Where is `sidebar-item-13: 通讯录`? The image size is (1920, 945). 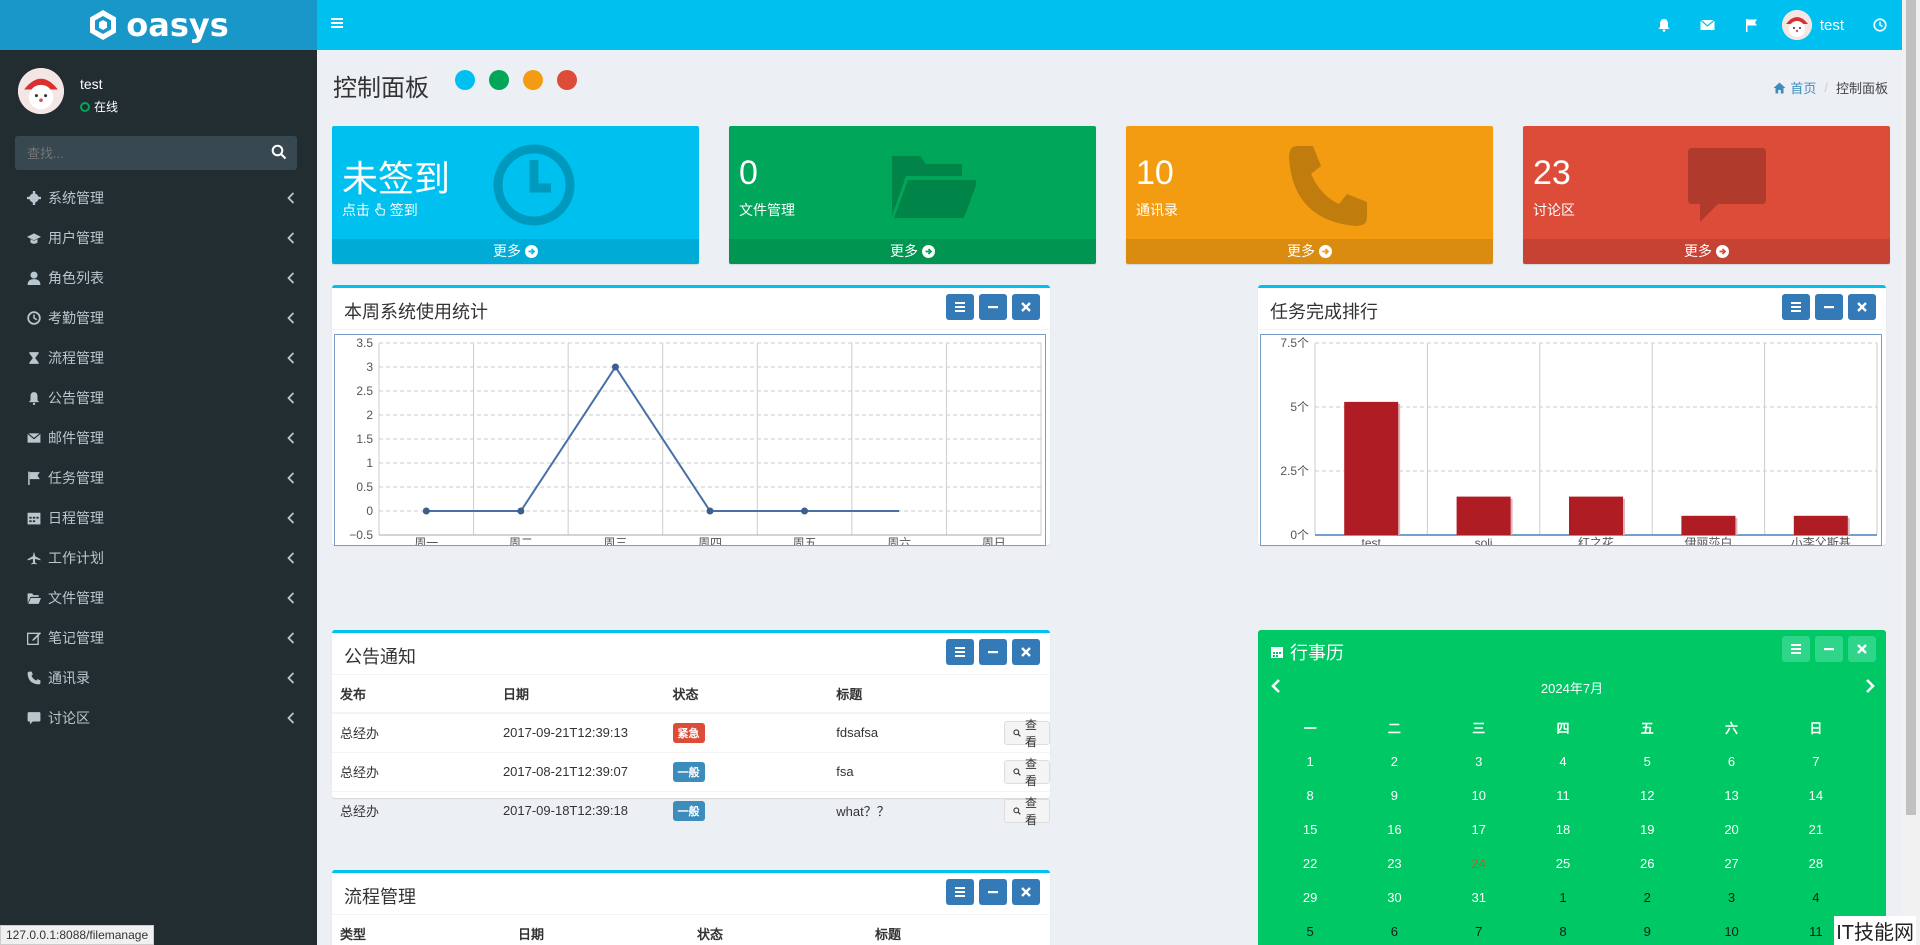
sidebar-item-13: 通讯录 is located at coordinates (158, 678).